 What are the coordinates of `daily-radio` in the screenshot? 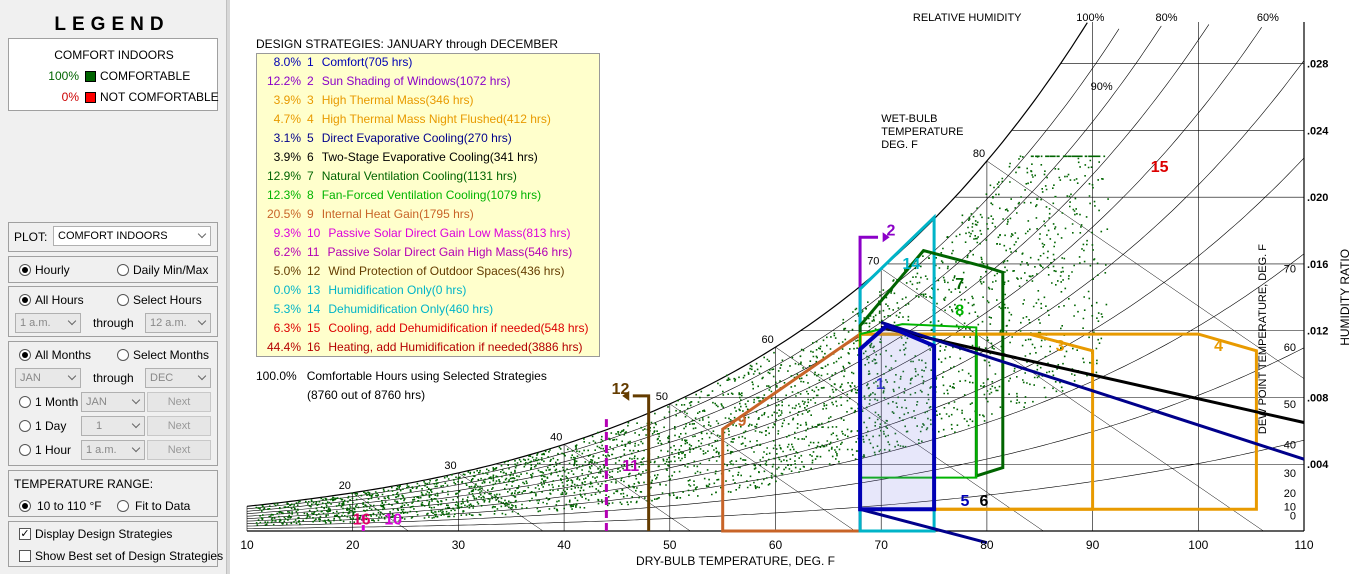 It's located at (123, 270).